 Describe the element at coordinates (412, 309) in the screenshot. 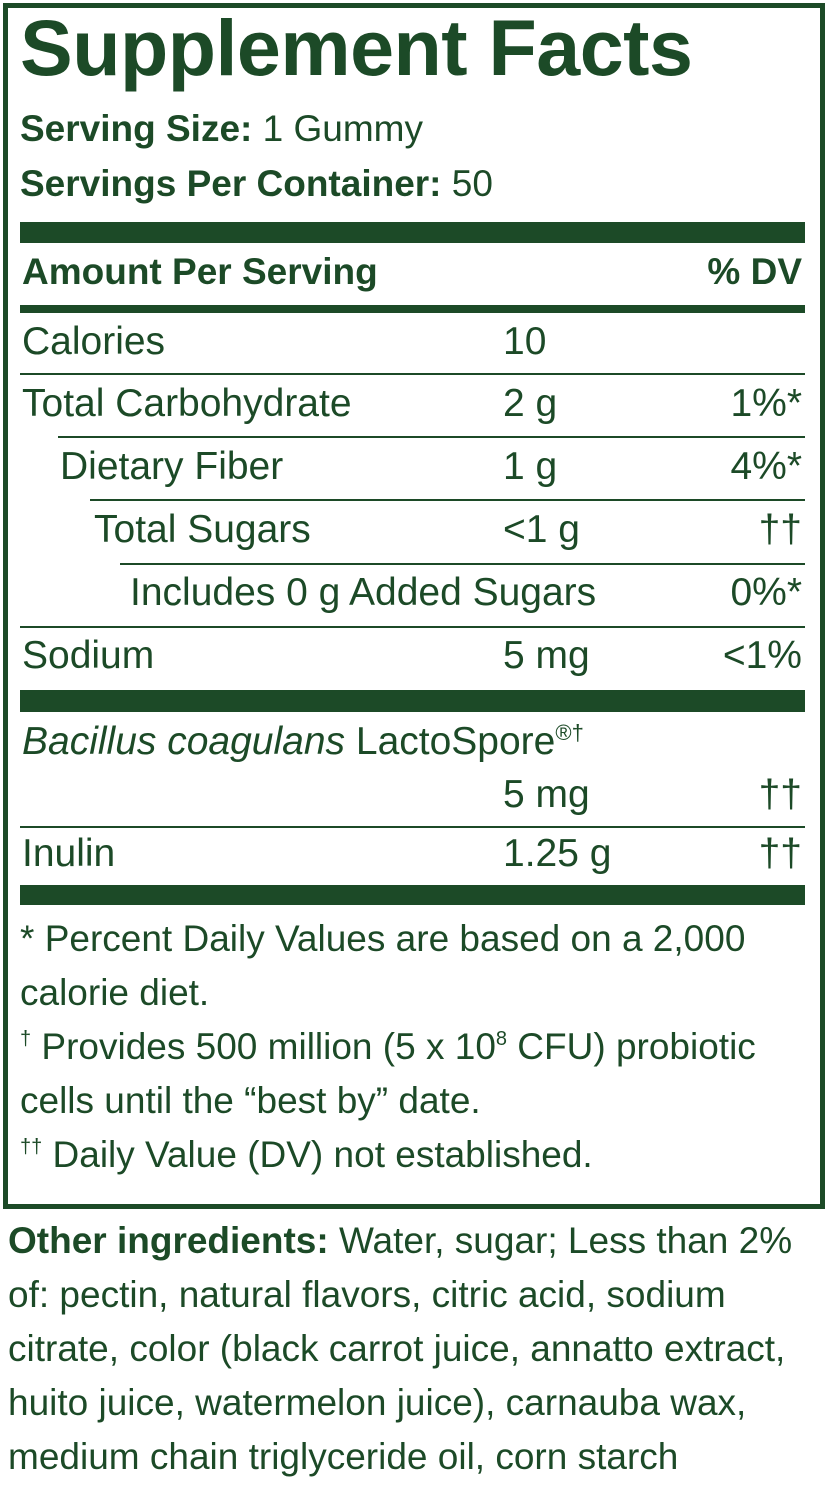

I see `medium-bar` at that location.